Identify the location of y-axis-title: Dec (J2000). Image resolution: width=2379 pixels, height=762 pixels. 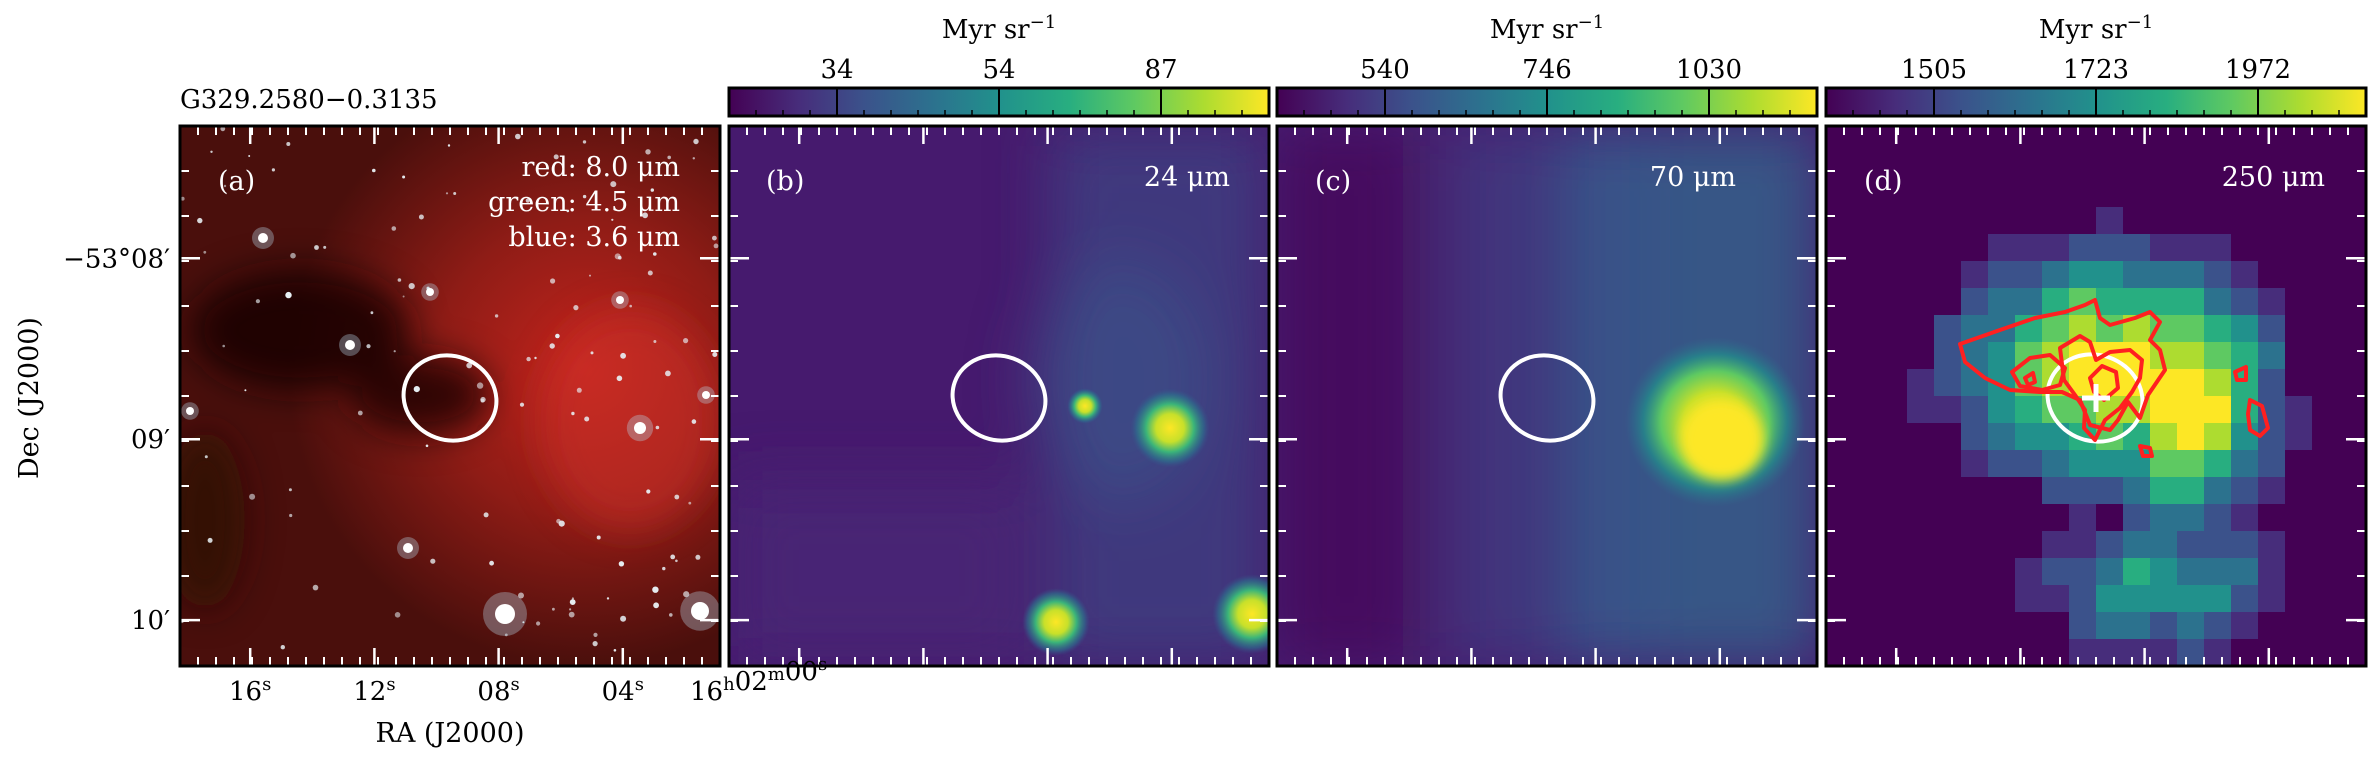
(29, 398).